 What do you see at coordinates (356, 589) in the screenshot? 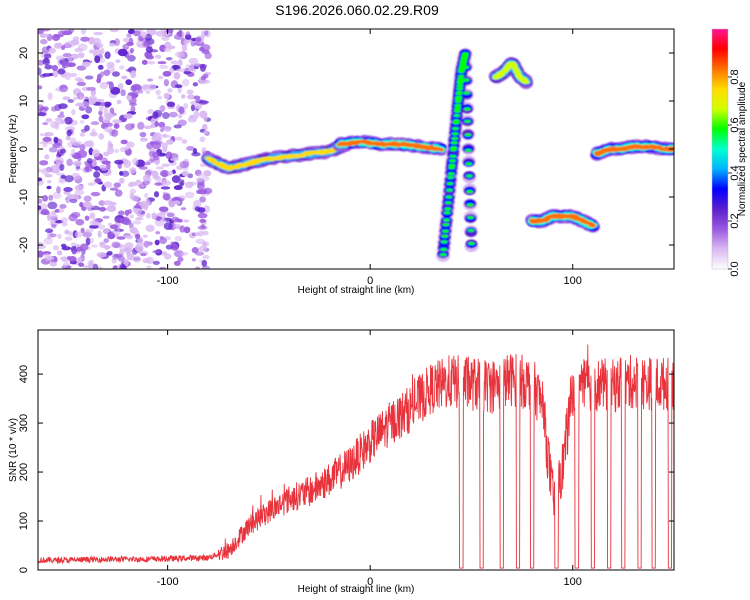
I see `snr-x-label: Height of straight line (km)` at bounding box center [356, 589].